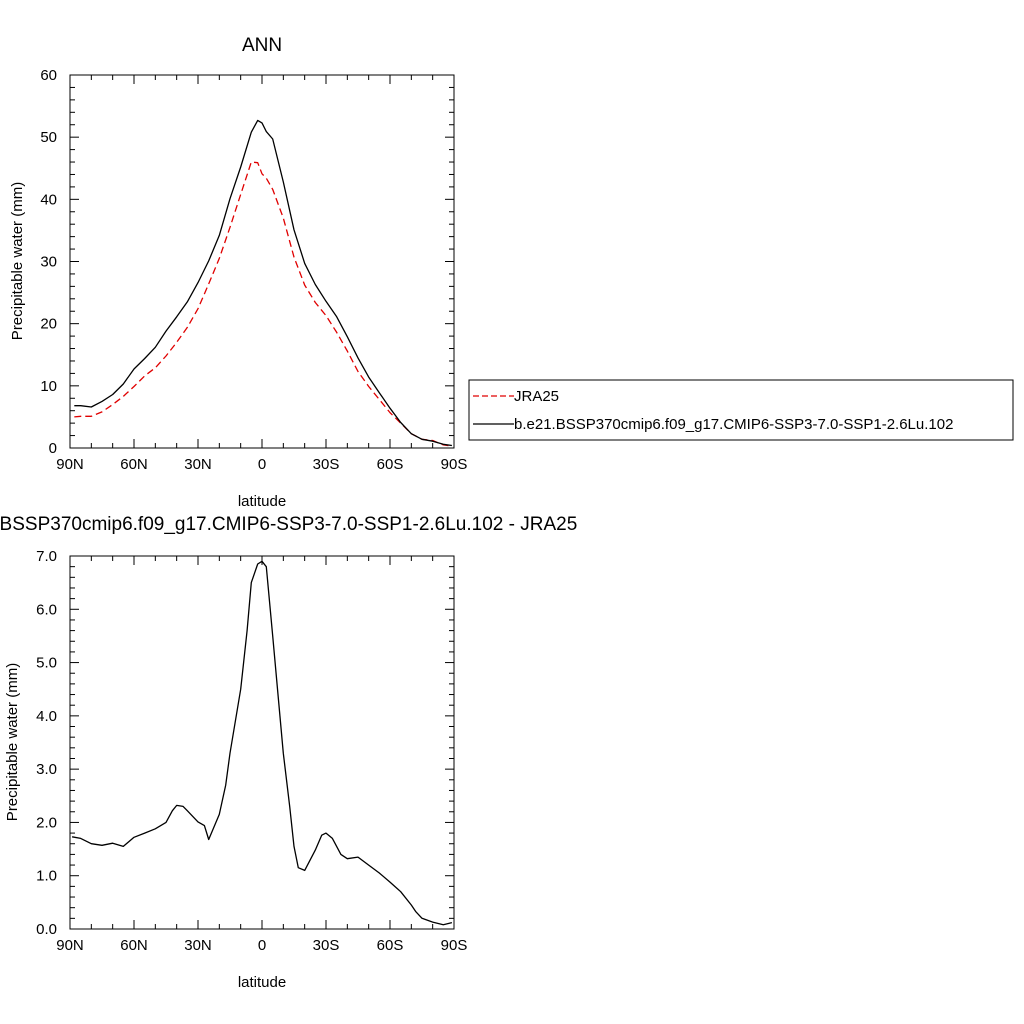  I want to click on top-y-tick-label: 60, so click(48, 75).